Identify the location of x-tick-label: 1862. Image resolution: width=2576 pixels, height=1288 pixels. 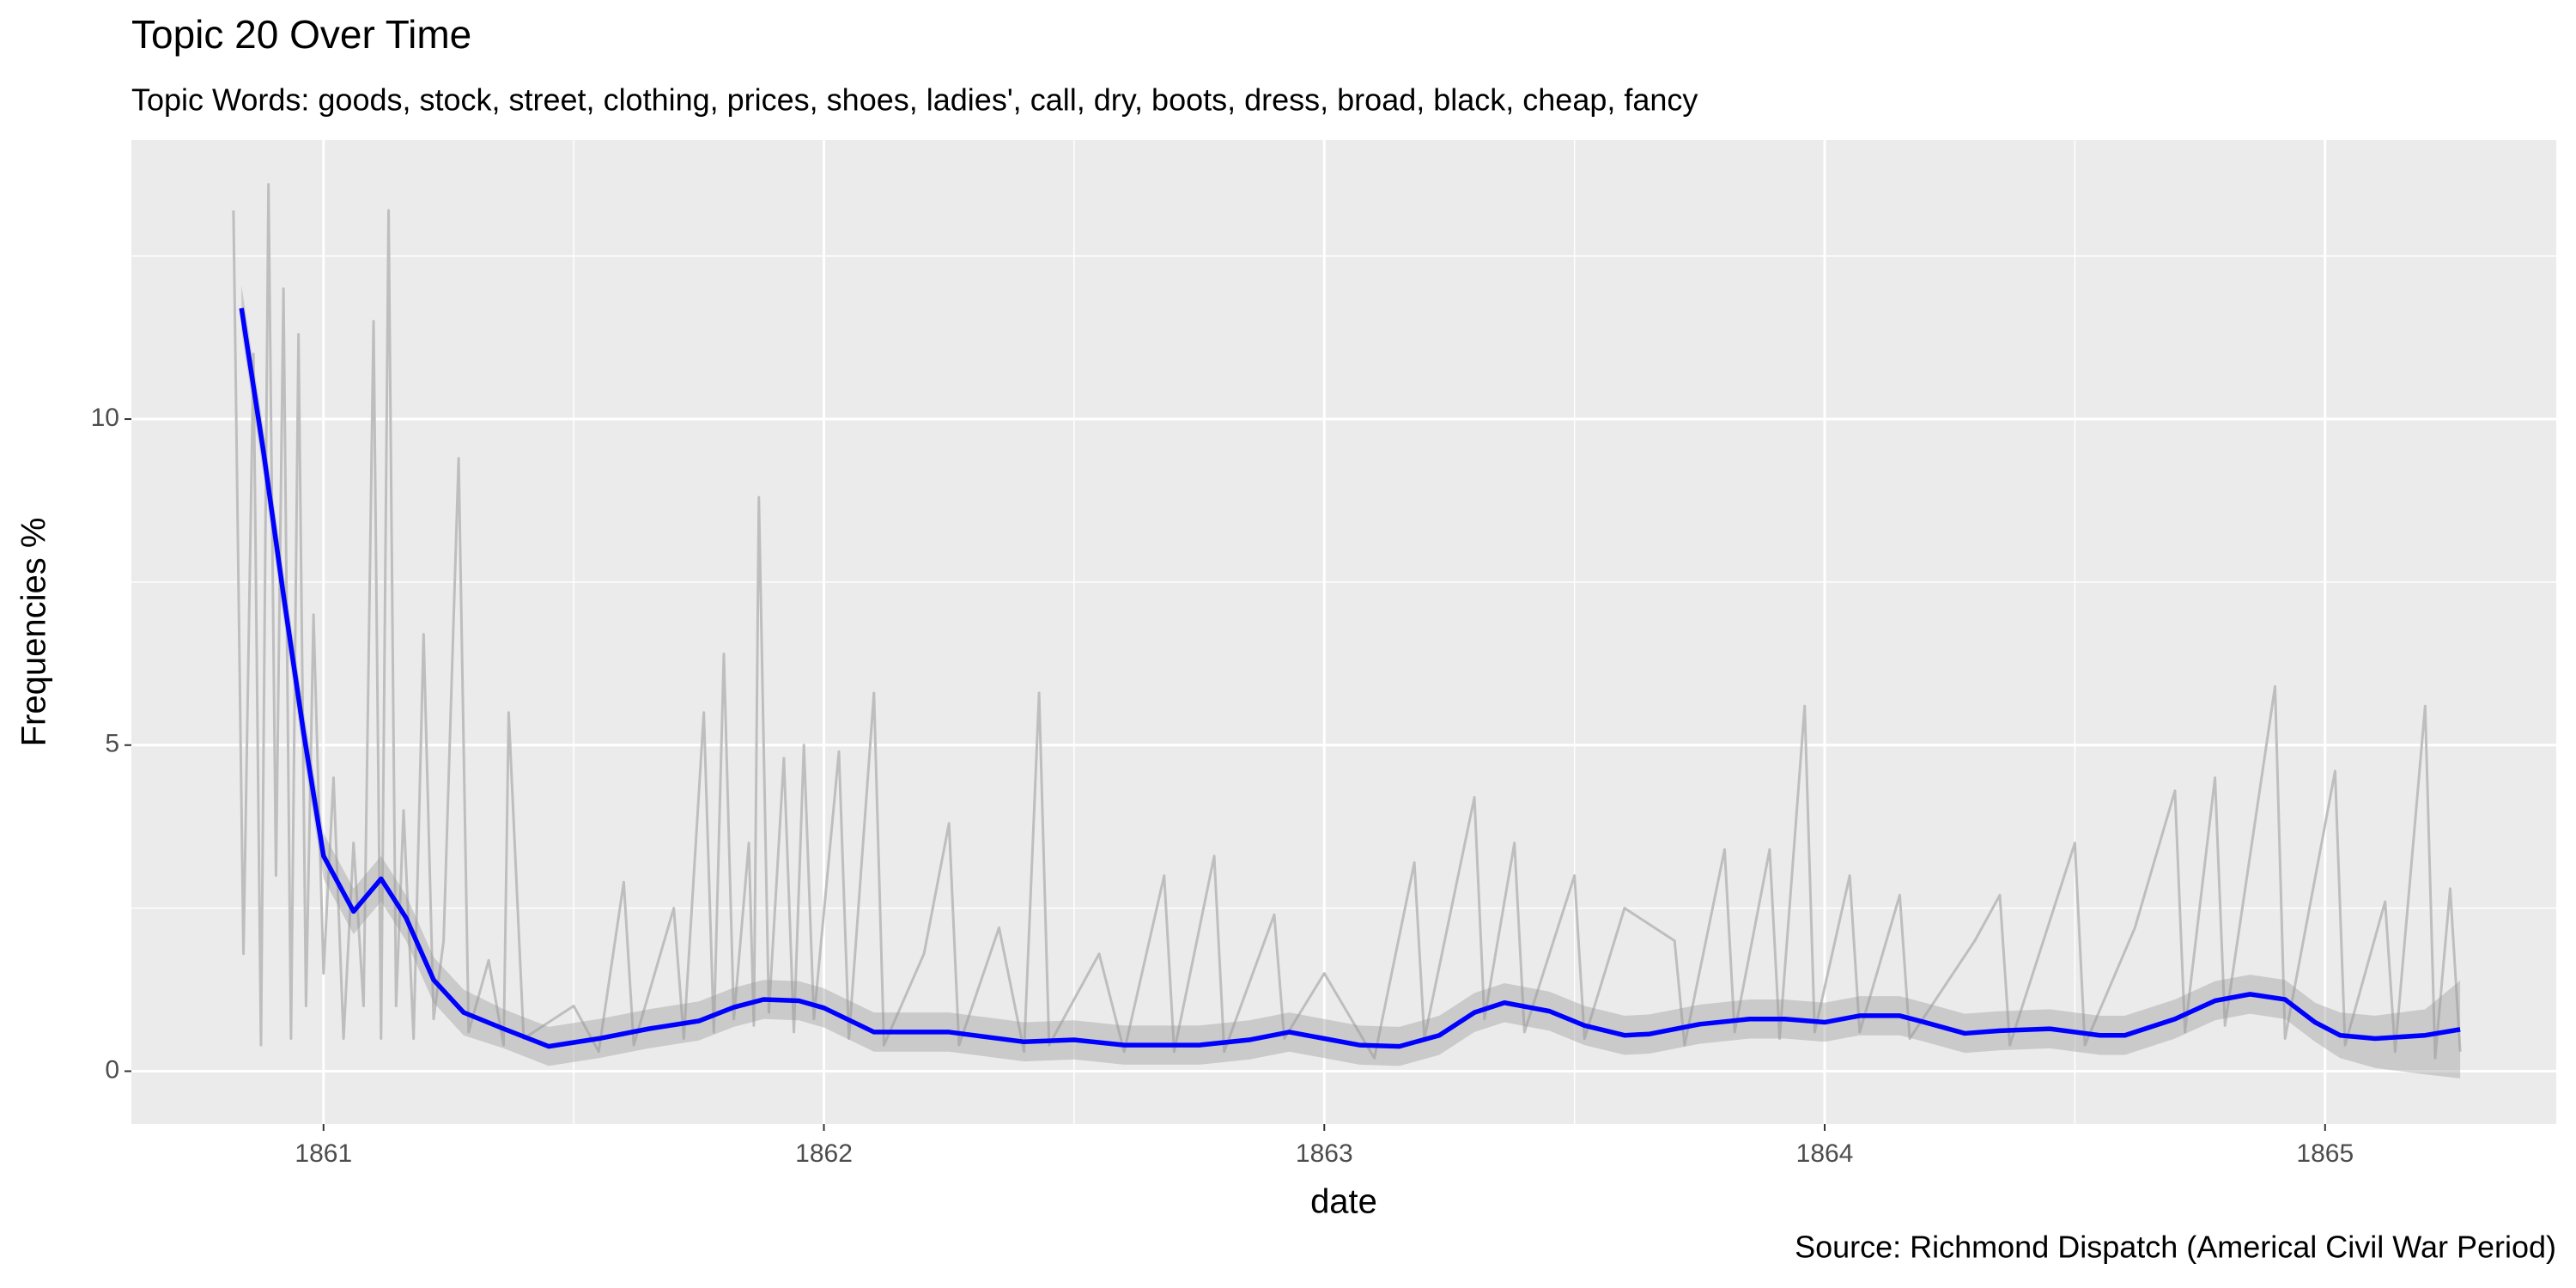
(824, 1153).